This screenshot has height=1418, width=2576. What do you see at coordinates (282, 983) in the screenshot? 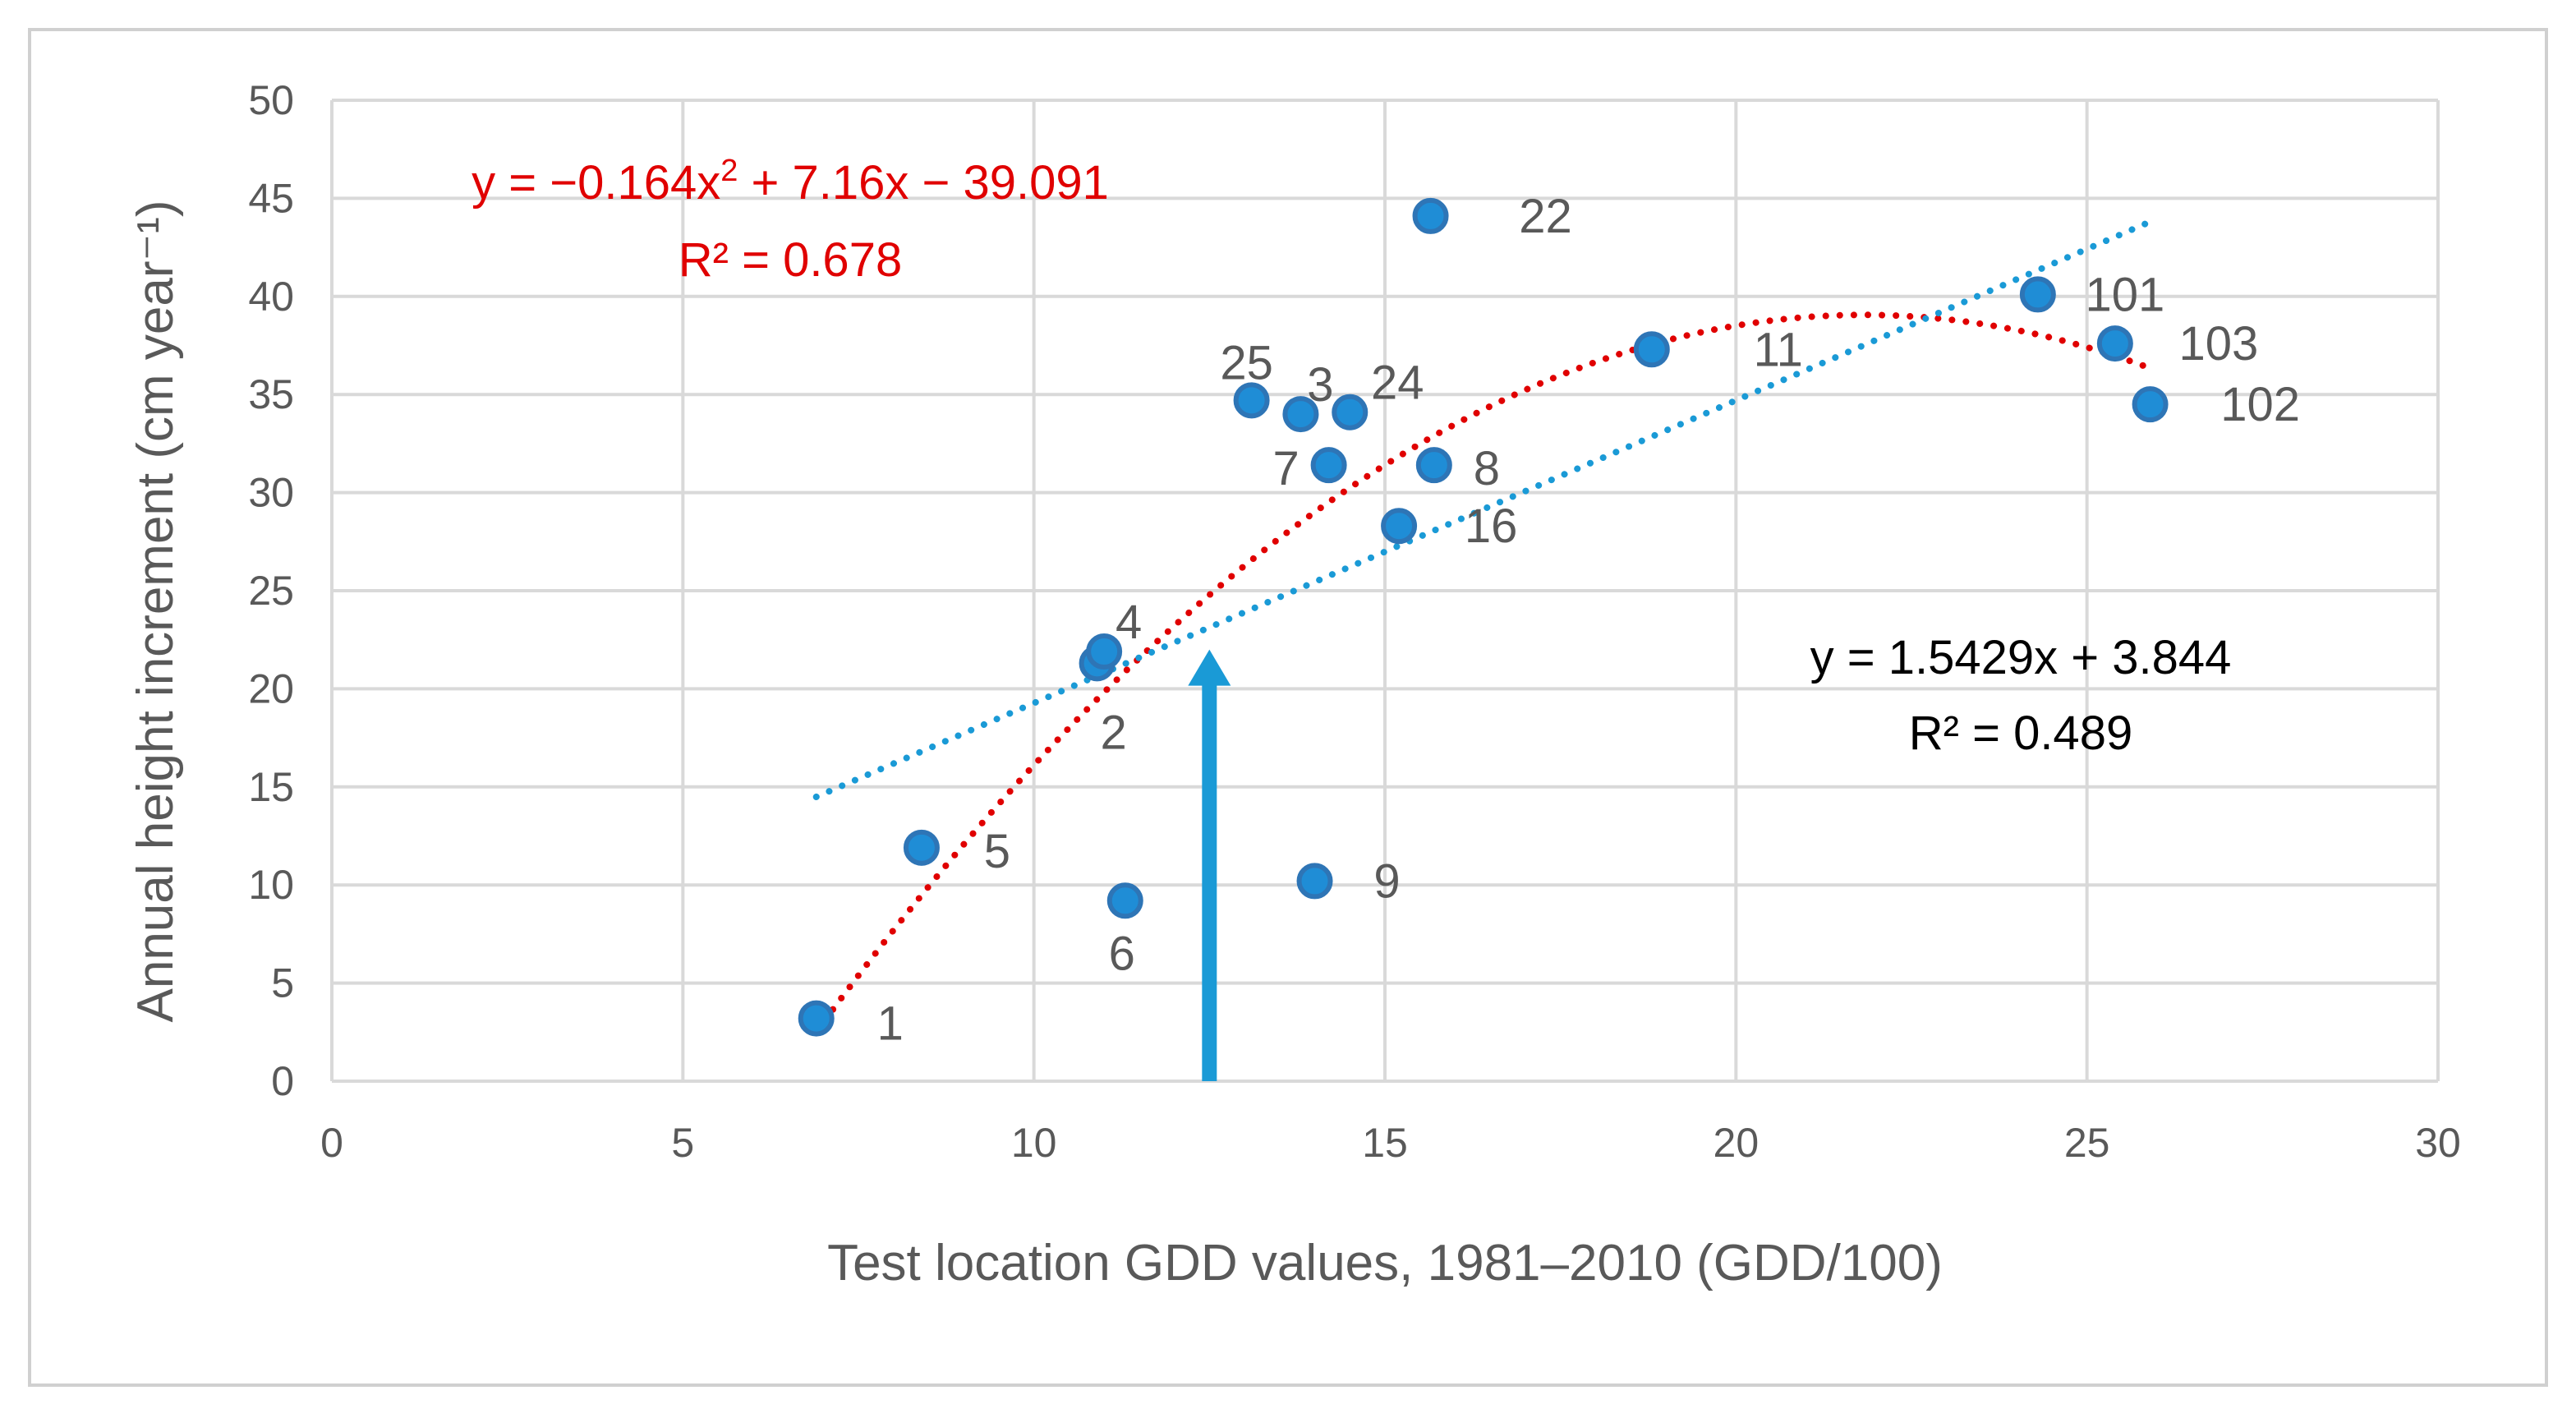
I see `y-tick-label: 5` at bounding box center [282, 983].